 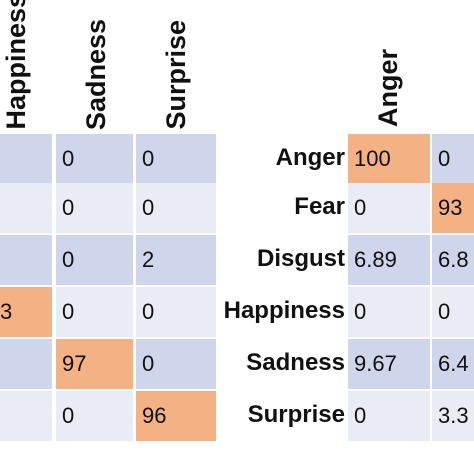 I want to click on matrix-cell: 3.3, so click(x=453, y=416).